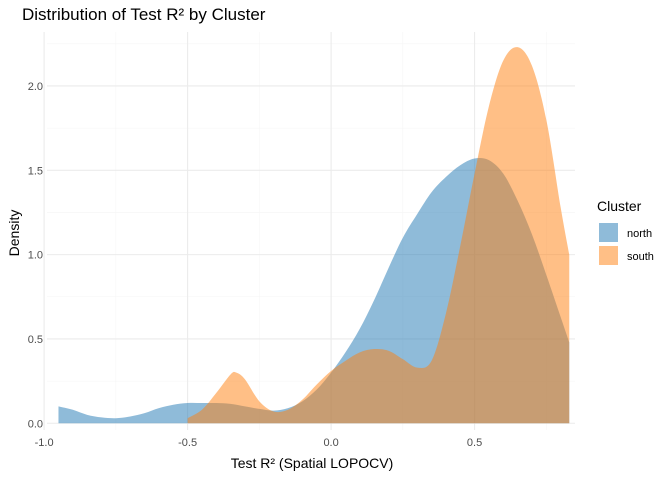  Describe the element at coordinates (35, 340) in the screenshot. I see `y-tick-label: 0.5` at that location.